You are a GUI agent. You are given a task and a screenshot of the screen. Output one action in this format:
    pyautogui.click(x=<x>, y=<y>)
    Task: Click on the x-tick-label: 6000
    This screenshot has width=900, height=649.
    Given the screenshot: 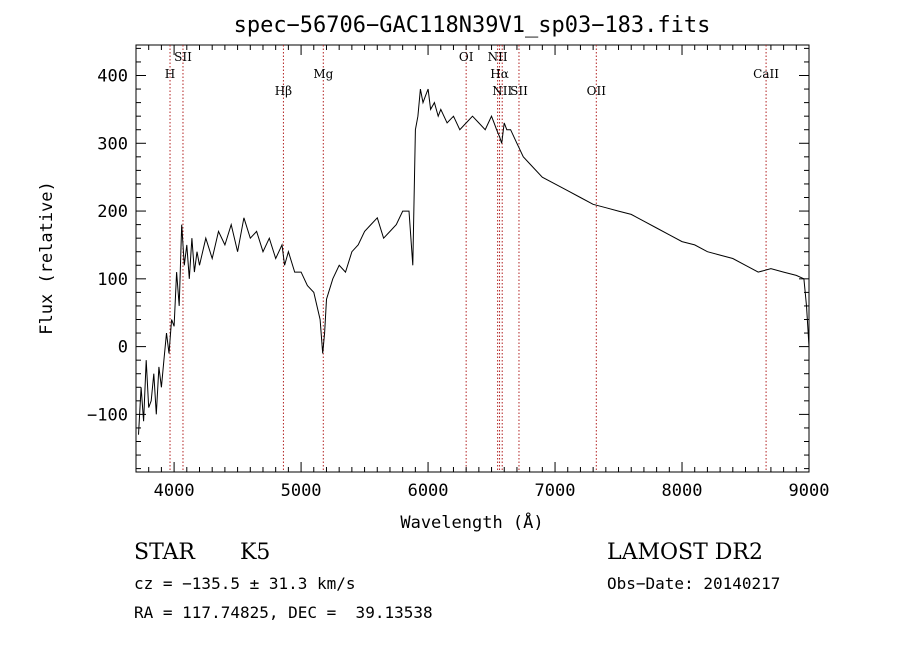 What is the action you would take?
    pyautogui.click(x=428, y=491)
    